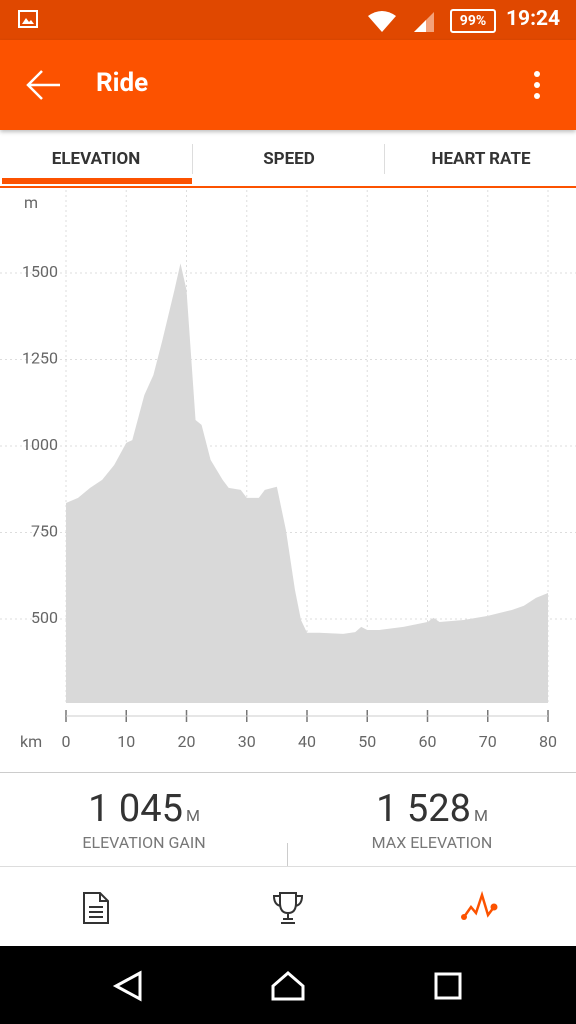 The image size is (576, 1024). What do you see at coordinates (401, 21) in the screenshot?
I see `signal-icons` at bounding box center [401, 21].